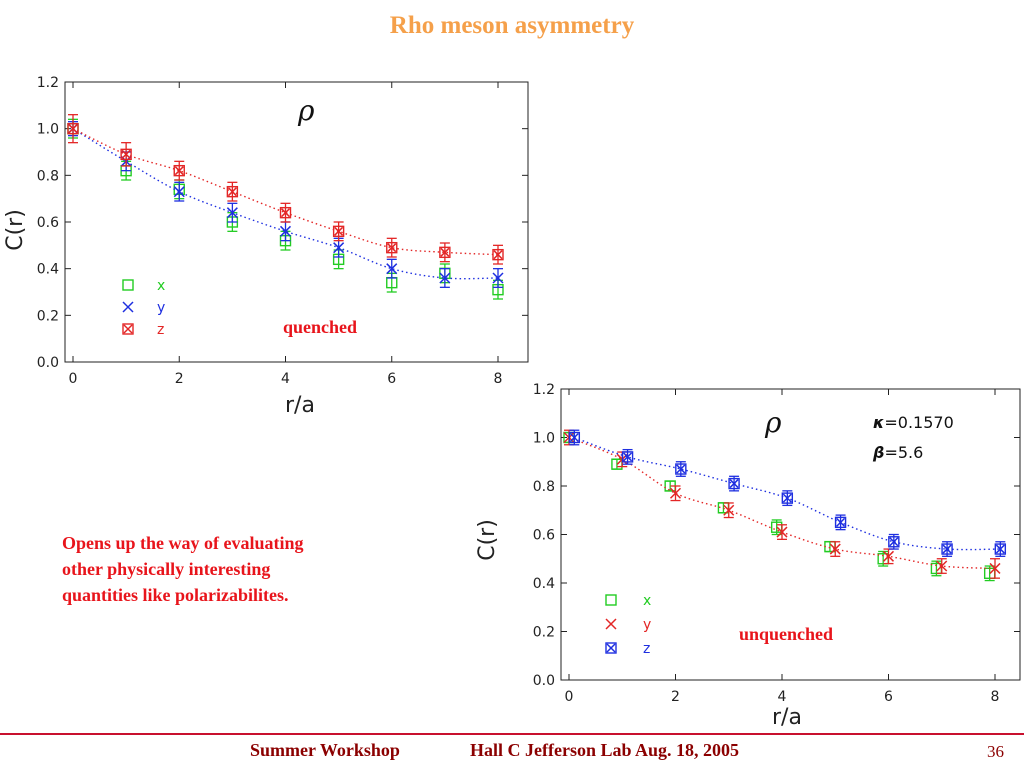 The image size is (1024, 768). Describe the element at coordinates (903, 452) in the screenshot. I see `parameter-value: =5.6` at that location.